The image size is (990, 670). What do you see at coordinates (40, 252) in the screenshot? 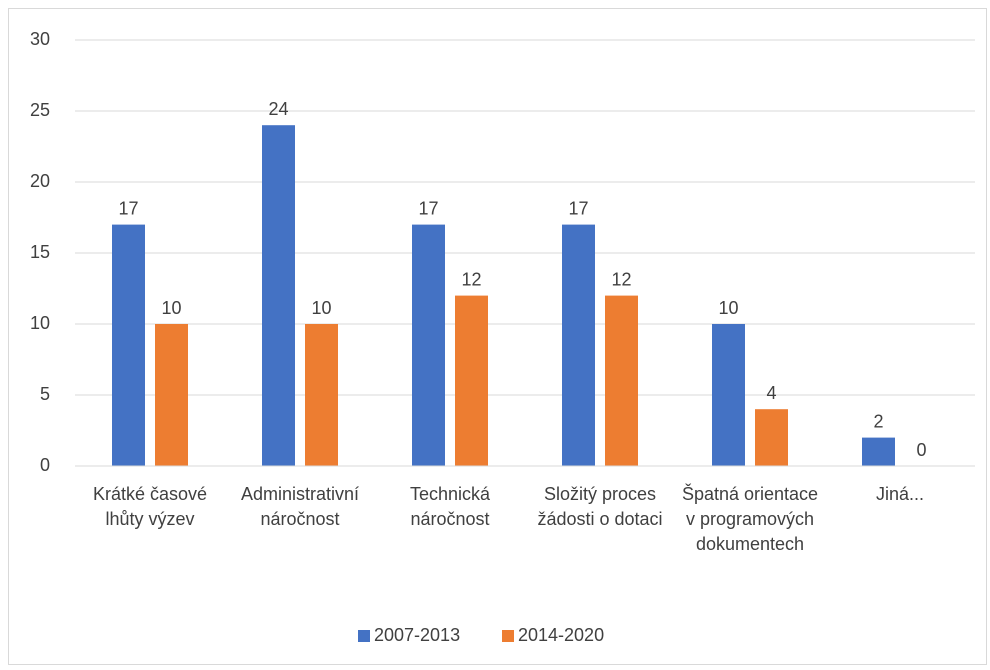
I see `y-tick-label: 15` at bounding box center [40, 252].